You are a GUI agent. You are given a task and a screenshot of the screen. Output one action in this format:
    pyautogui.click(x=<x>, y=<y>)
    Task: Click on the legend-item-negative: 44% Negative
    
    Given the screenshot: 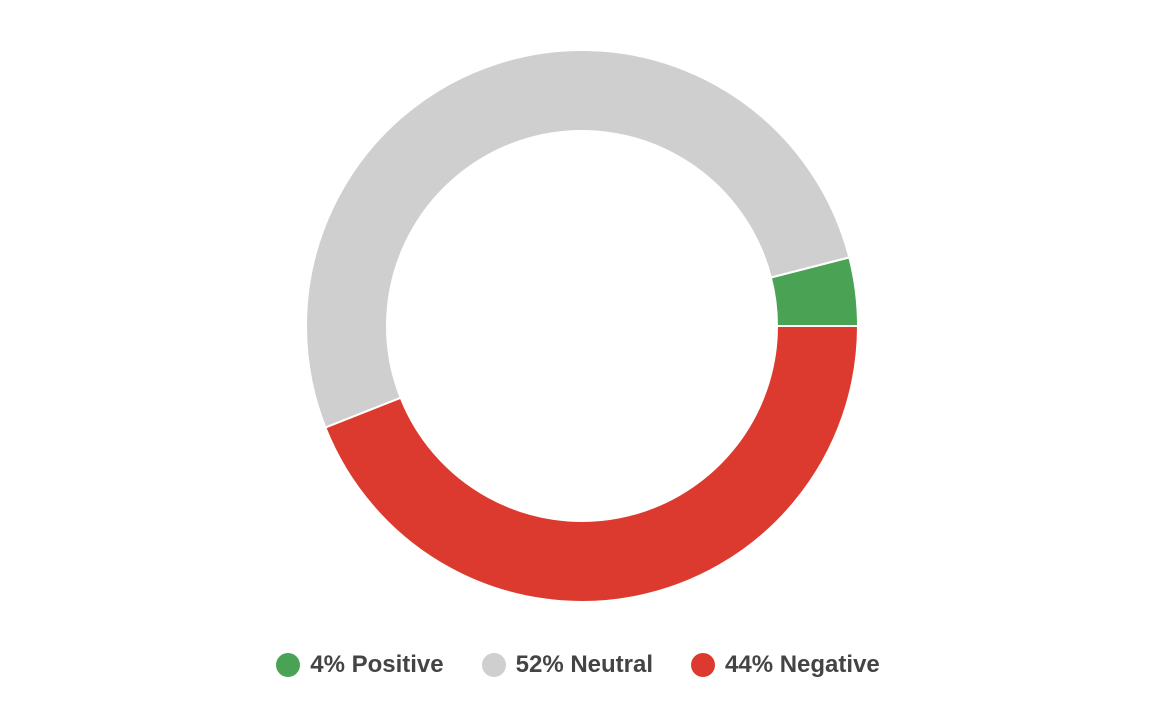 What is the action you would take?
    pyautogui.click(x=785, y=665)
    